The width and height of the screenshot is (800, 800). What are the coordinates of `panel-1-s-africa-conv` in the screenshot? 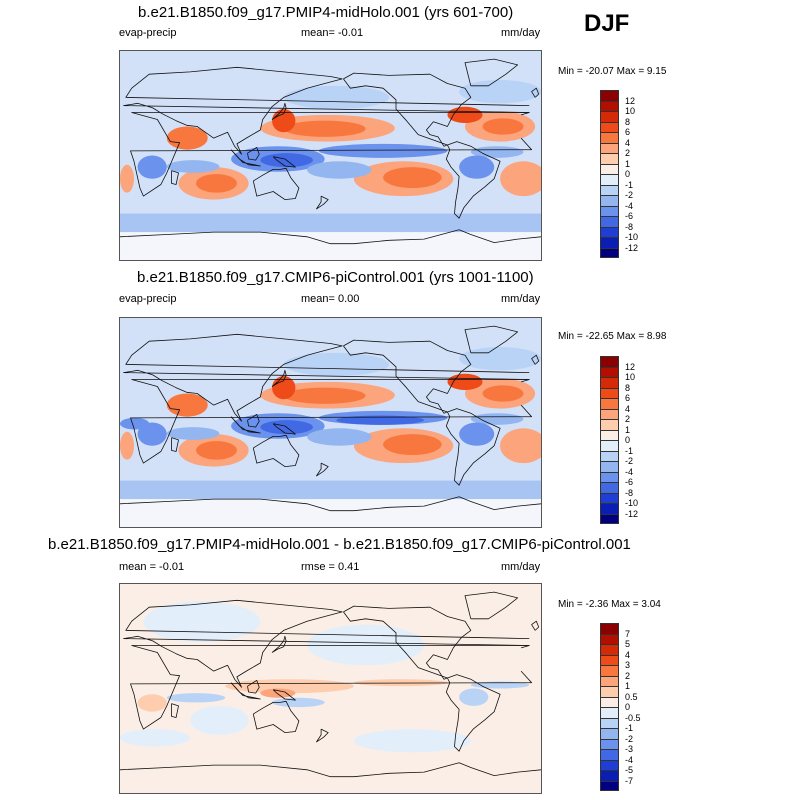 It's located at (152, 167).